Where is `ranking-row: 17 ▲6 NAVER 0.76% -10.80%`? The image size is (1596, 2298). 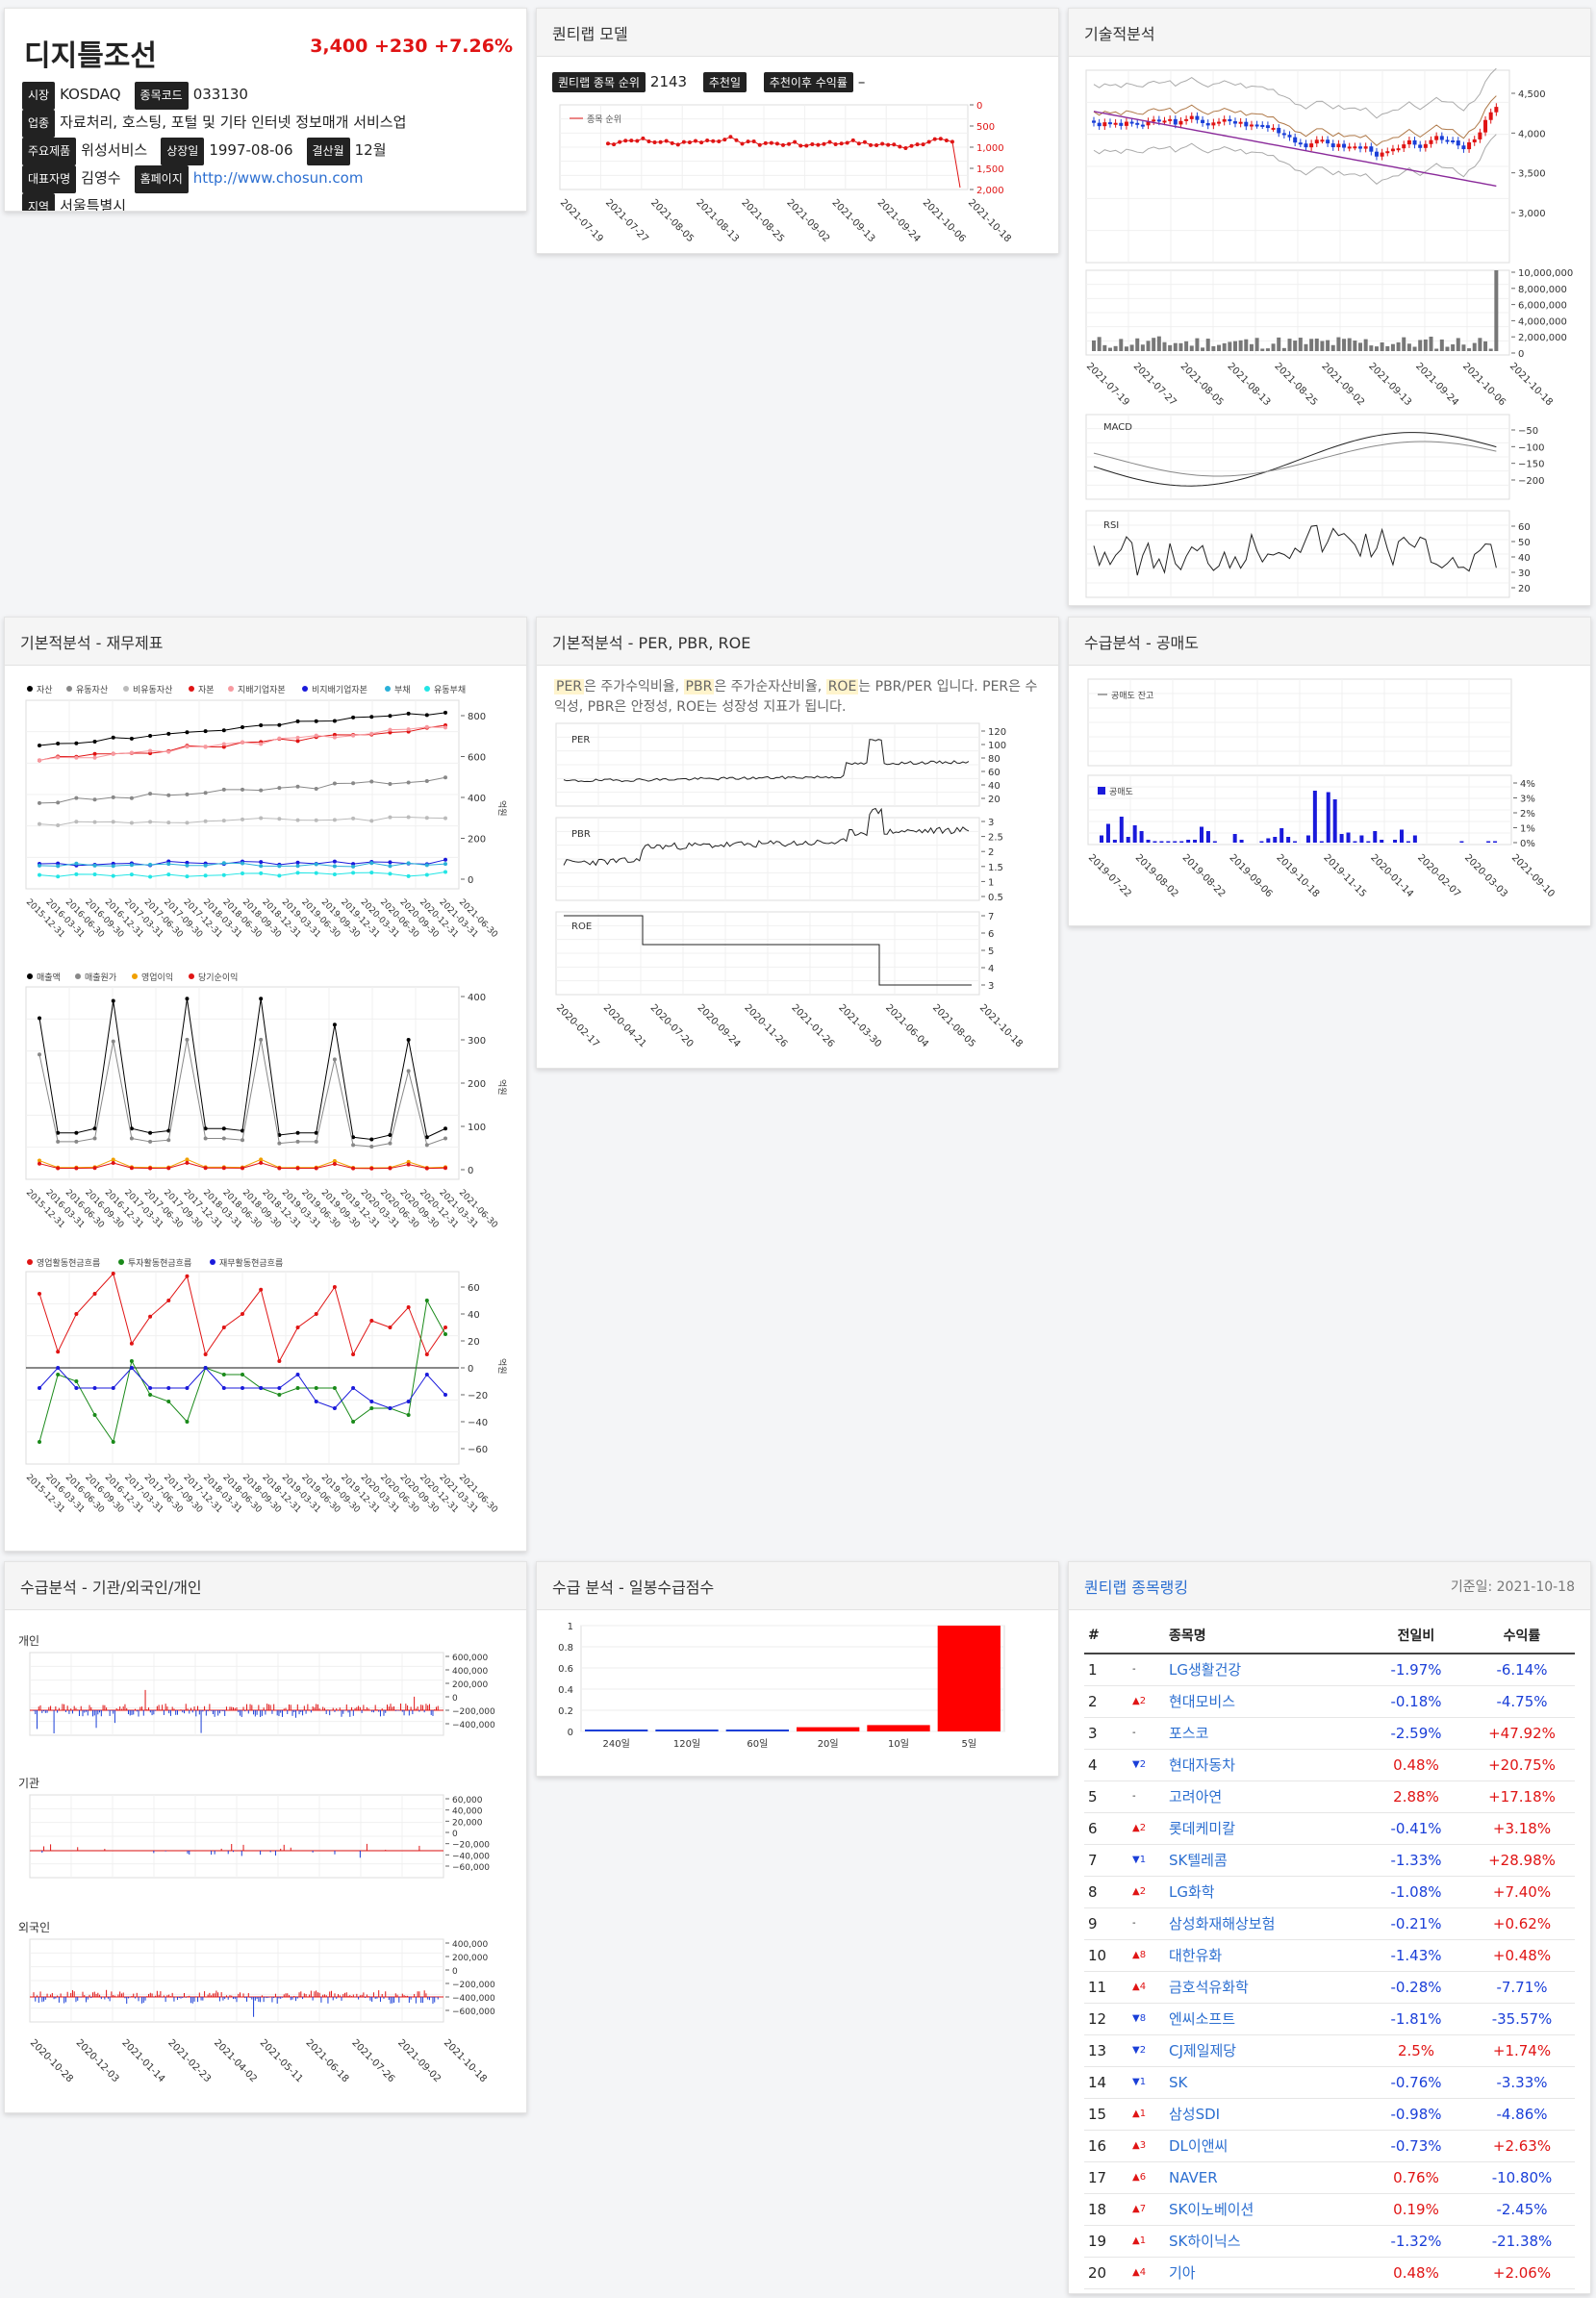
ranking-row: 17 ▲6 NAVER 0.76% -10.80% is located at coordinates (1329, 2177).